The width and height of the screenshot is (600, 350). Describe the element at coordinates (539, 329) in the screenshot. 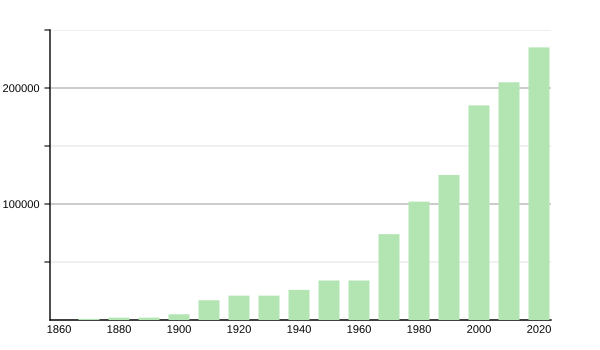

I see `x-tick-label: 2020` at that location.